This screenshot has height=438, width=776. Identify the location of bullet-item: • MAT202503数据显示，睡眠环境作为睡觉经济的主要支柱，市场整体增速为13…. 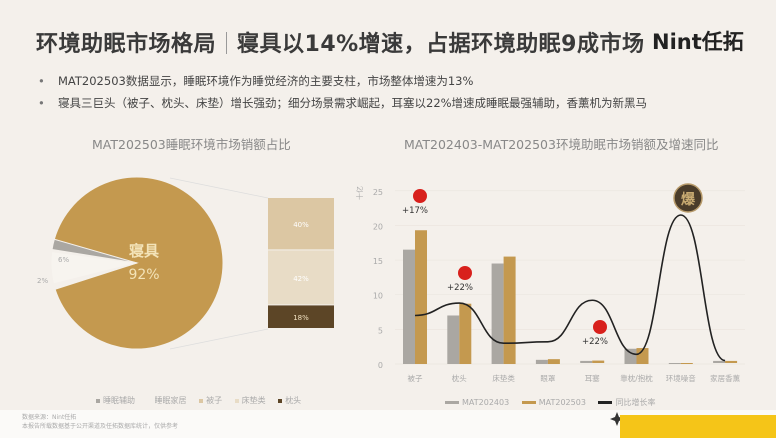
(256, 81).